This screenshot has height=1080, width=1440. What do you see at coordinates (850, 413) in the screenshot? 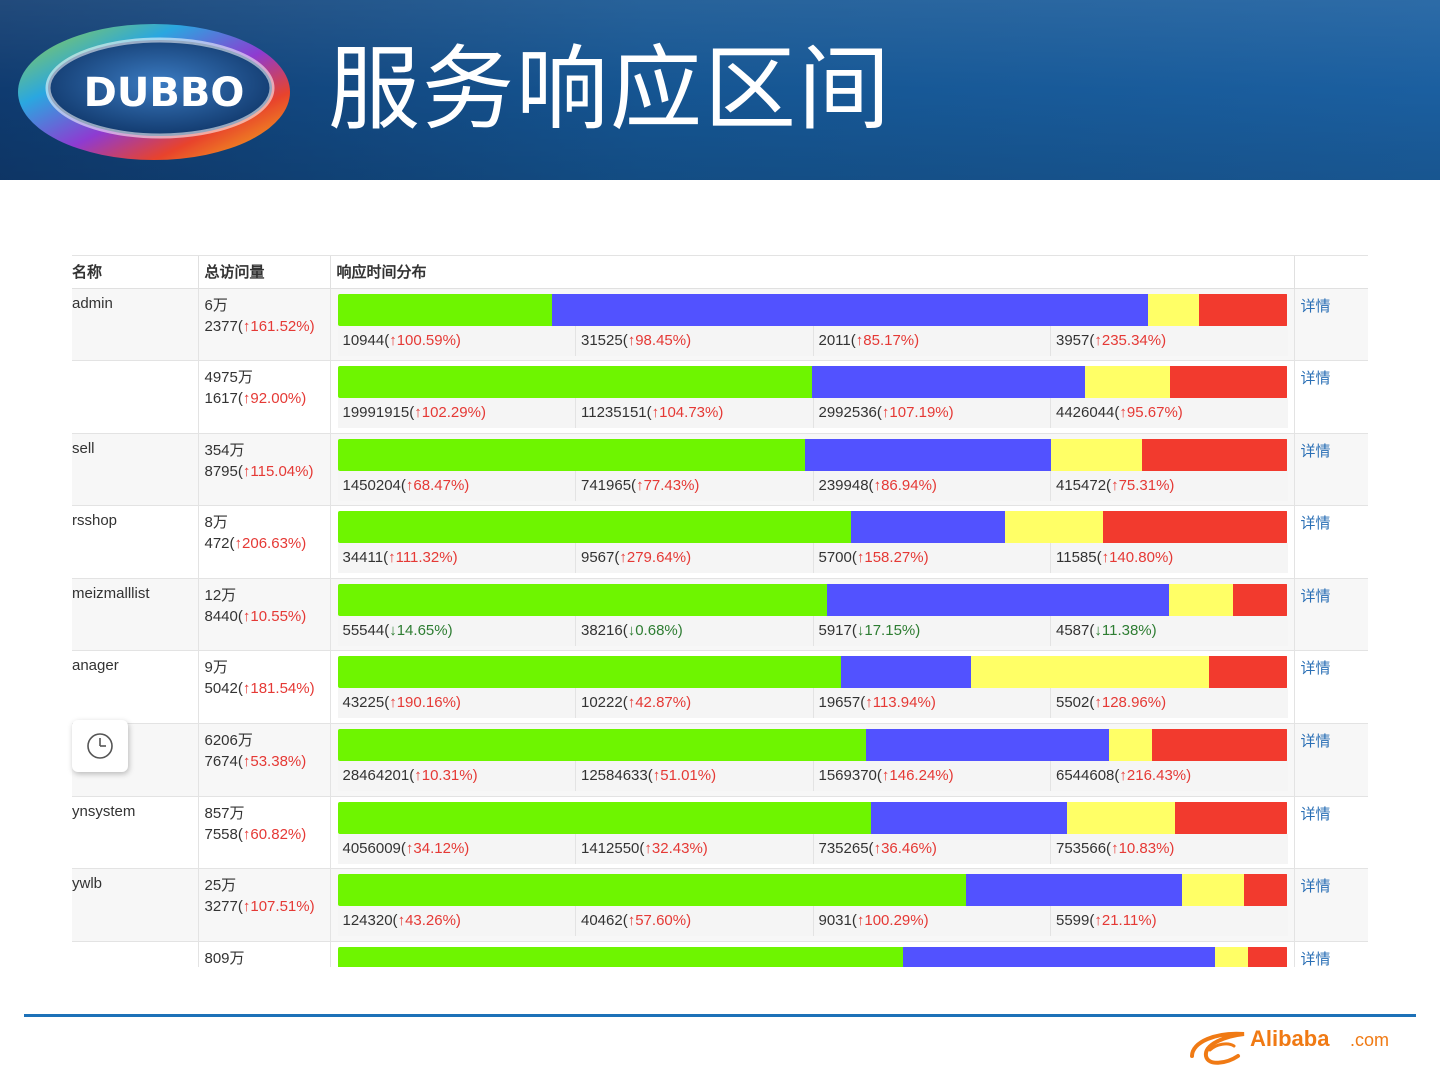
I see `segment-count: 2992536(` at bounding box center [850, 413].